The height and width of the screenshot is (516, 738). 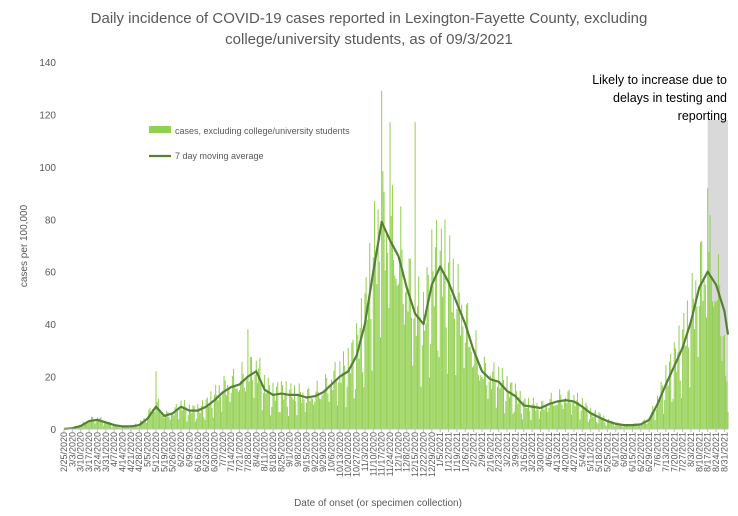 What do you see at coordinates (240, 452) in the screenshot?
I see `x-tick-label: 7/21/2020` at bounding box center [240, 452].